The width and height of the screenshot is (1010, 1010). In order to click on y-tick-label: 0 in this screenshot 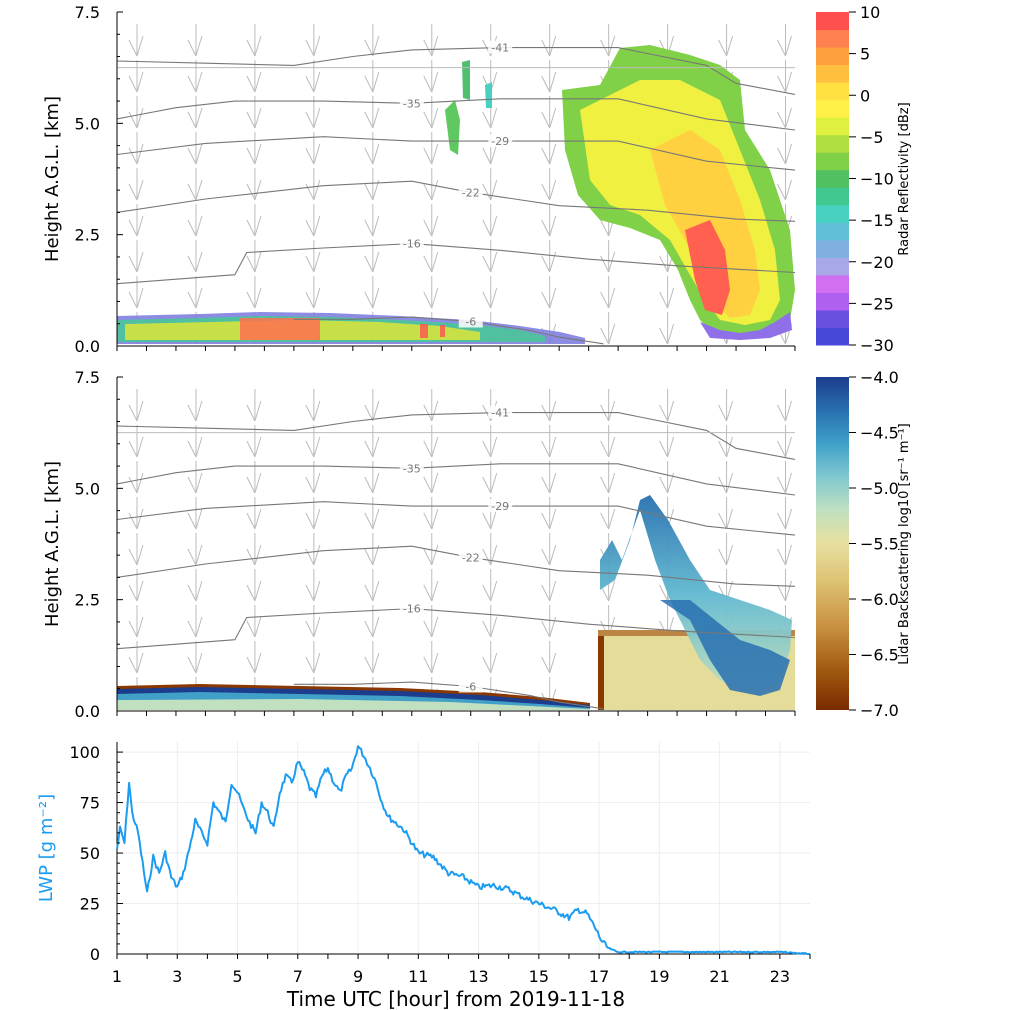, I will do `click(95, 954)`.